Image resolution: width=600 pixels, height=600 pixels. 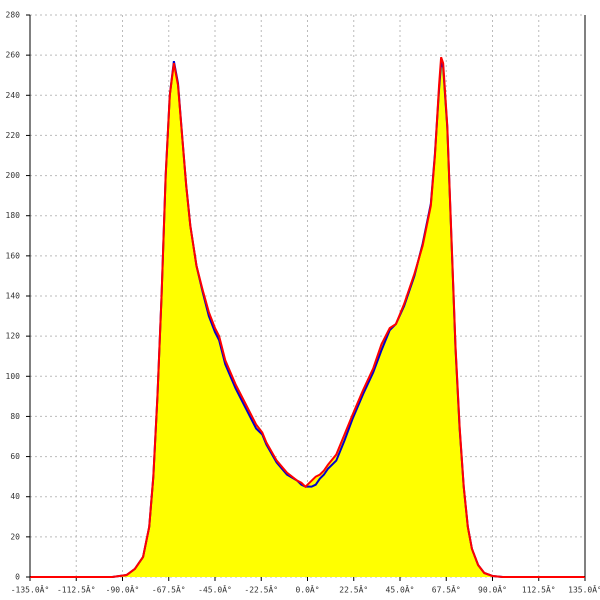 I want to click on y-tick-label: 0, so click(x=17, y=577).